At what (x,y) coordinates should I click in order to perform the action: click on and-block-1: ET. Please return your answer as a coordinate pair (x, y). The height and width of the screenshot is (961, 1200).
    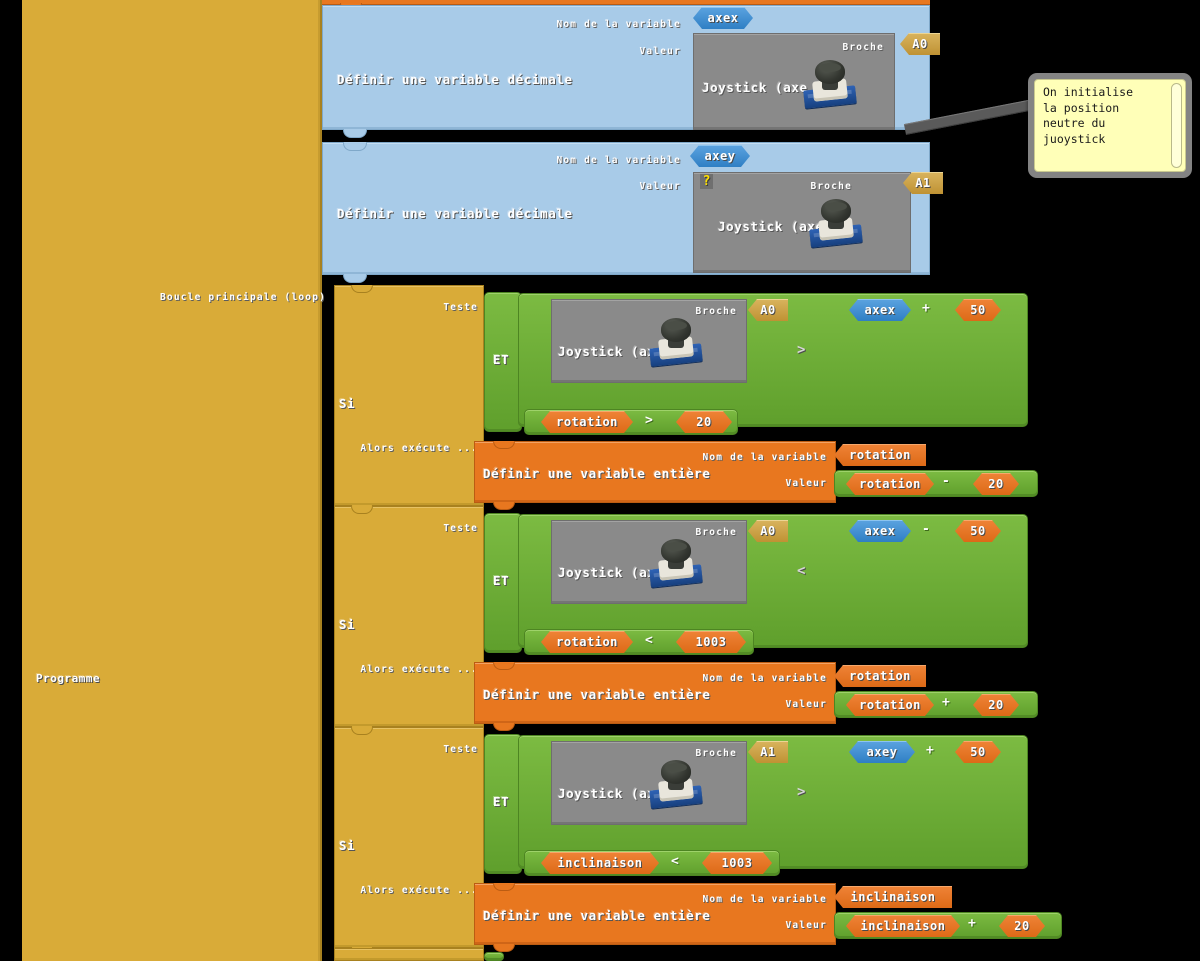
    Looking at the image, I should click on (503, 362).